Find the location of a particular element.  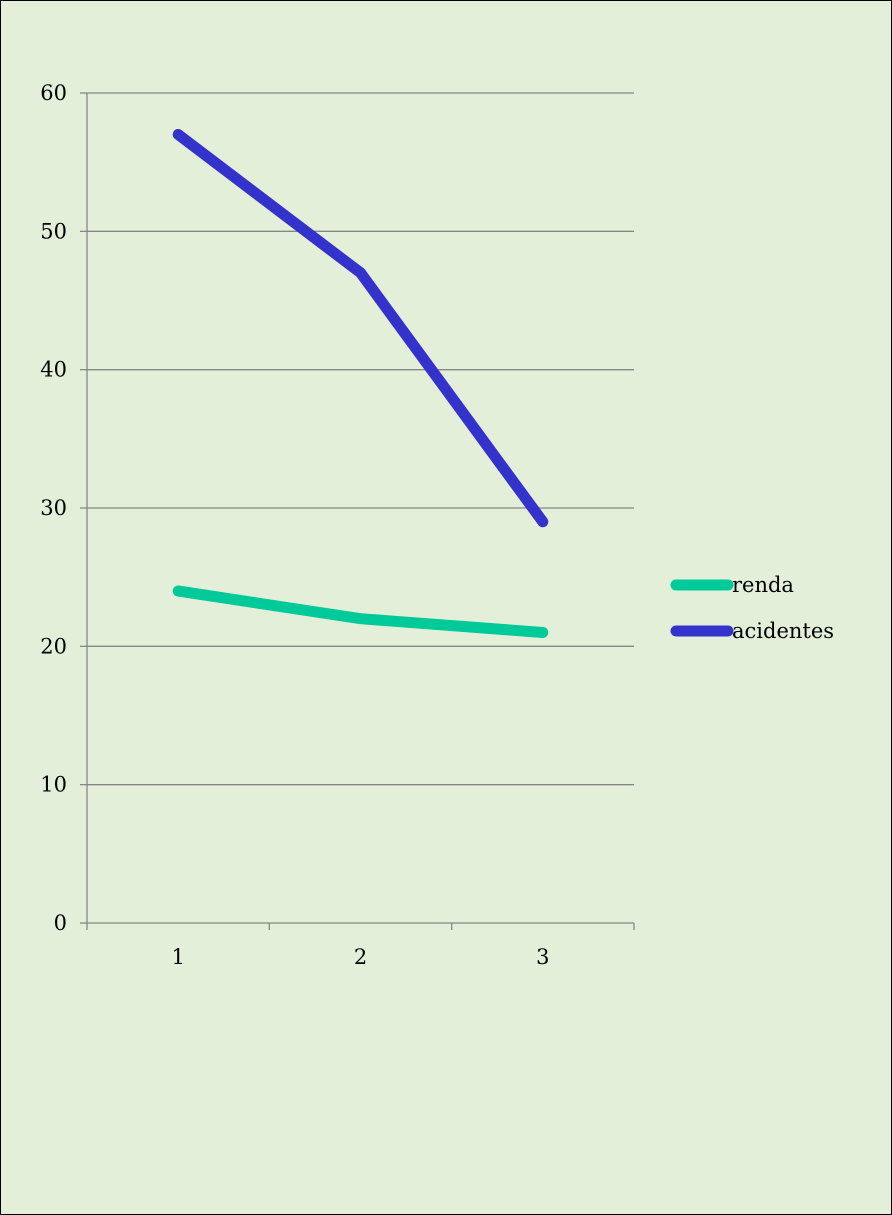

y-tick-label: 10 is located at coordinates (53, 785).